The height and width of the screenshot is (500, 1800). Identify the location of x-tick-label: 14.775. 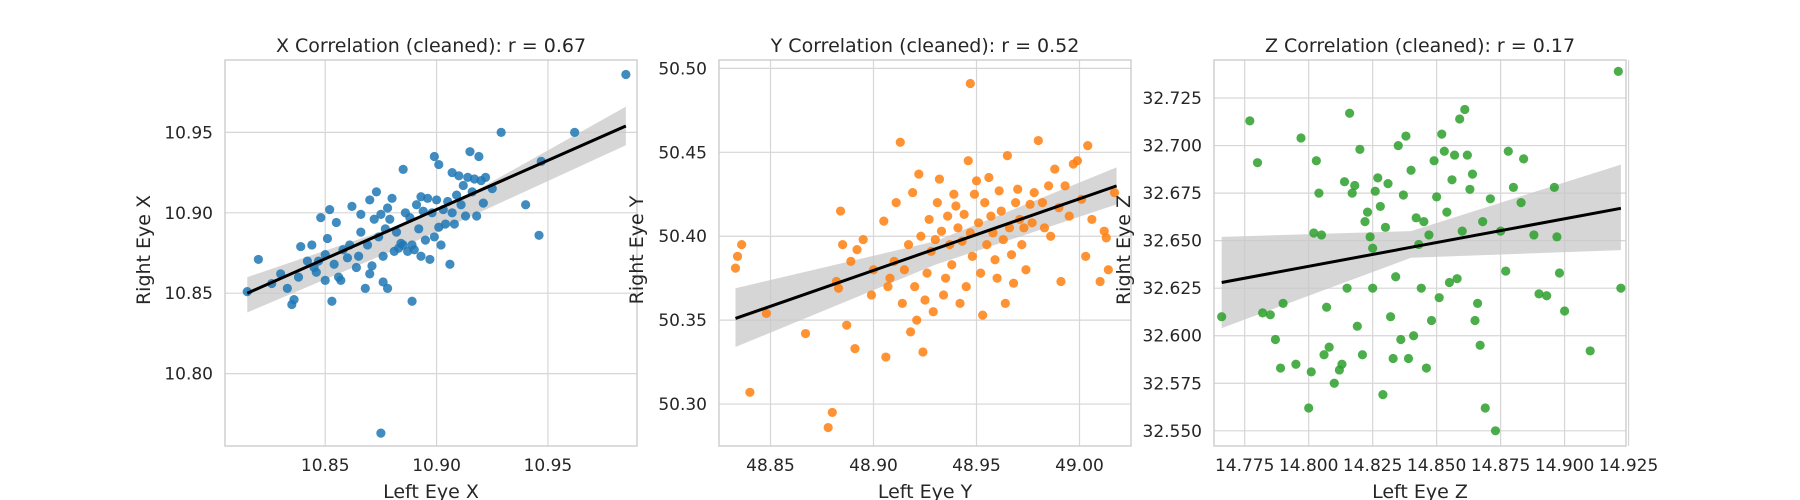
(1244, 466).